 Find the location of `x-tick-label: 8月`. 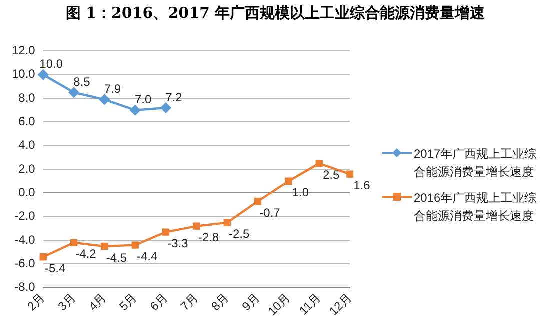

x-tick-label: 8月 is located at coordinates (220, 302).